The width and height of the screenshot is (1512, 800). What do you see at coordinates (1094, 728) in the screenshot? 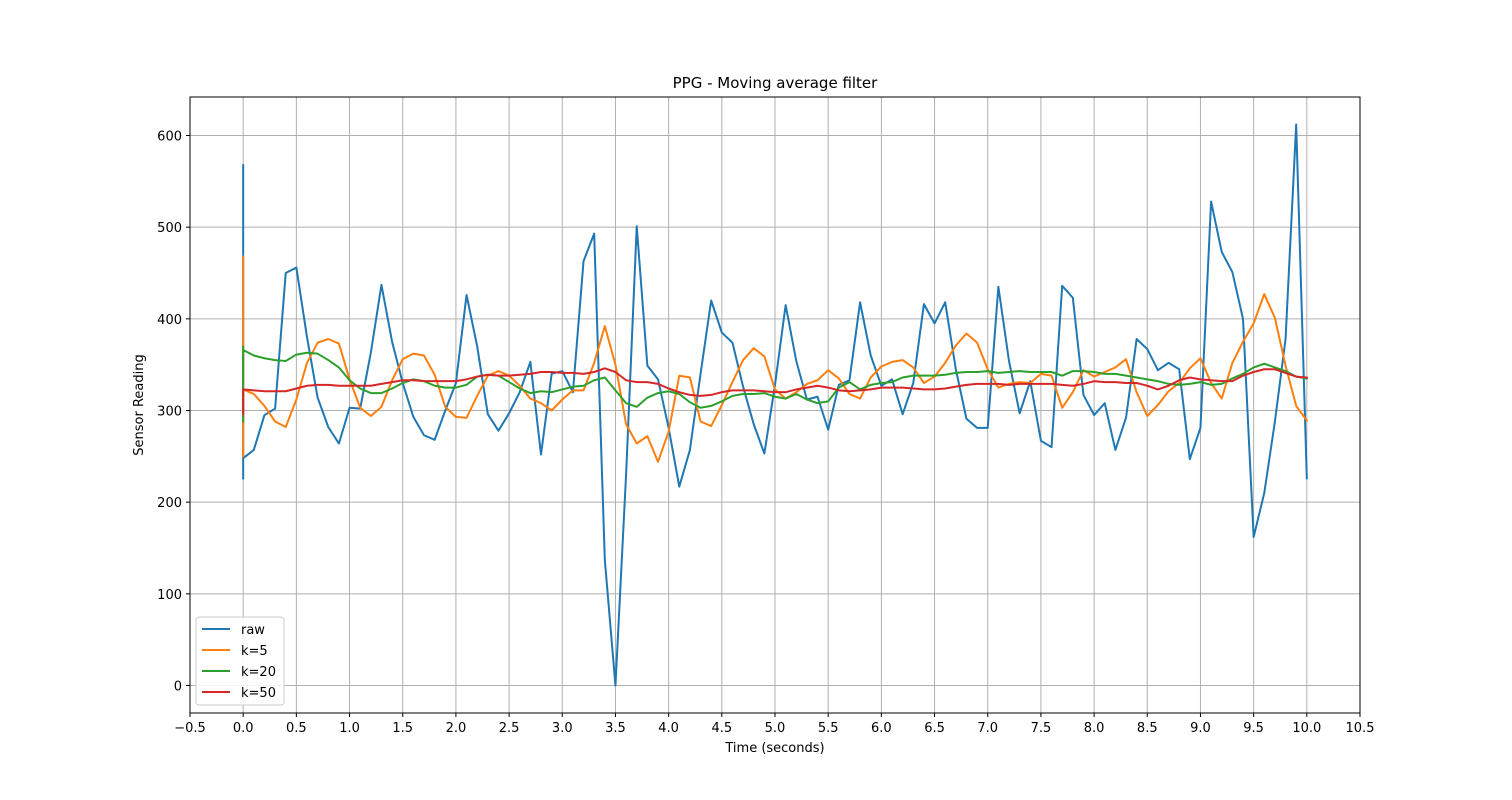
I see `x-tick-label: 8.0` at bounding box center [1094, 728].